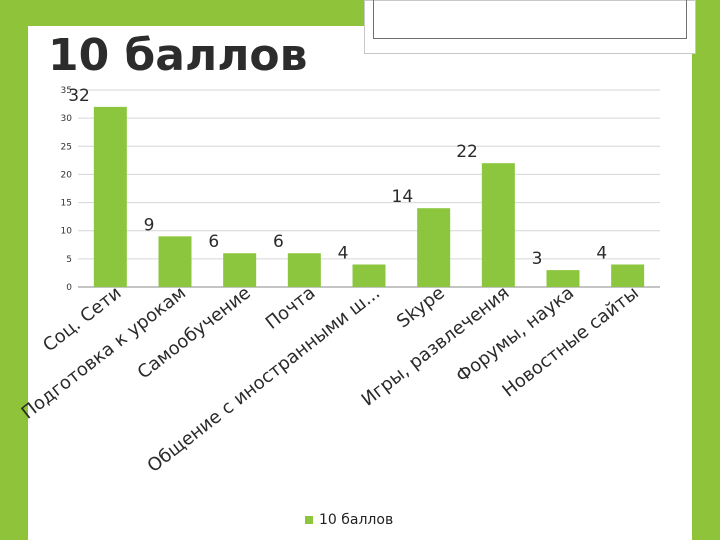 This screenshot has width=720, height=540. I want to click on y-tick-label: 15, so click(66, 204).